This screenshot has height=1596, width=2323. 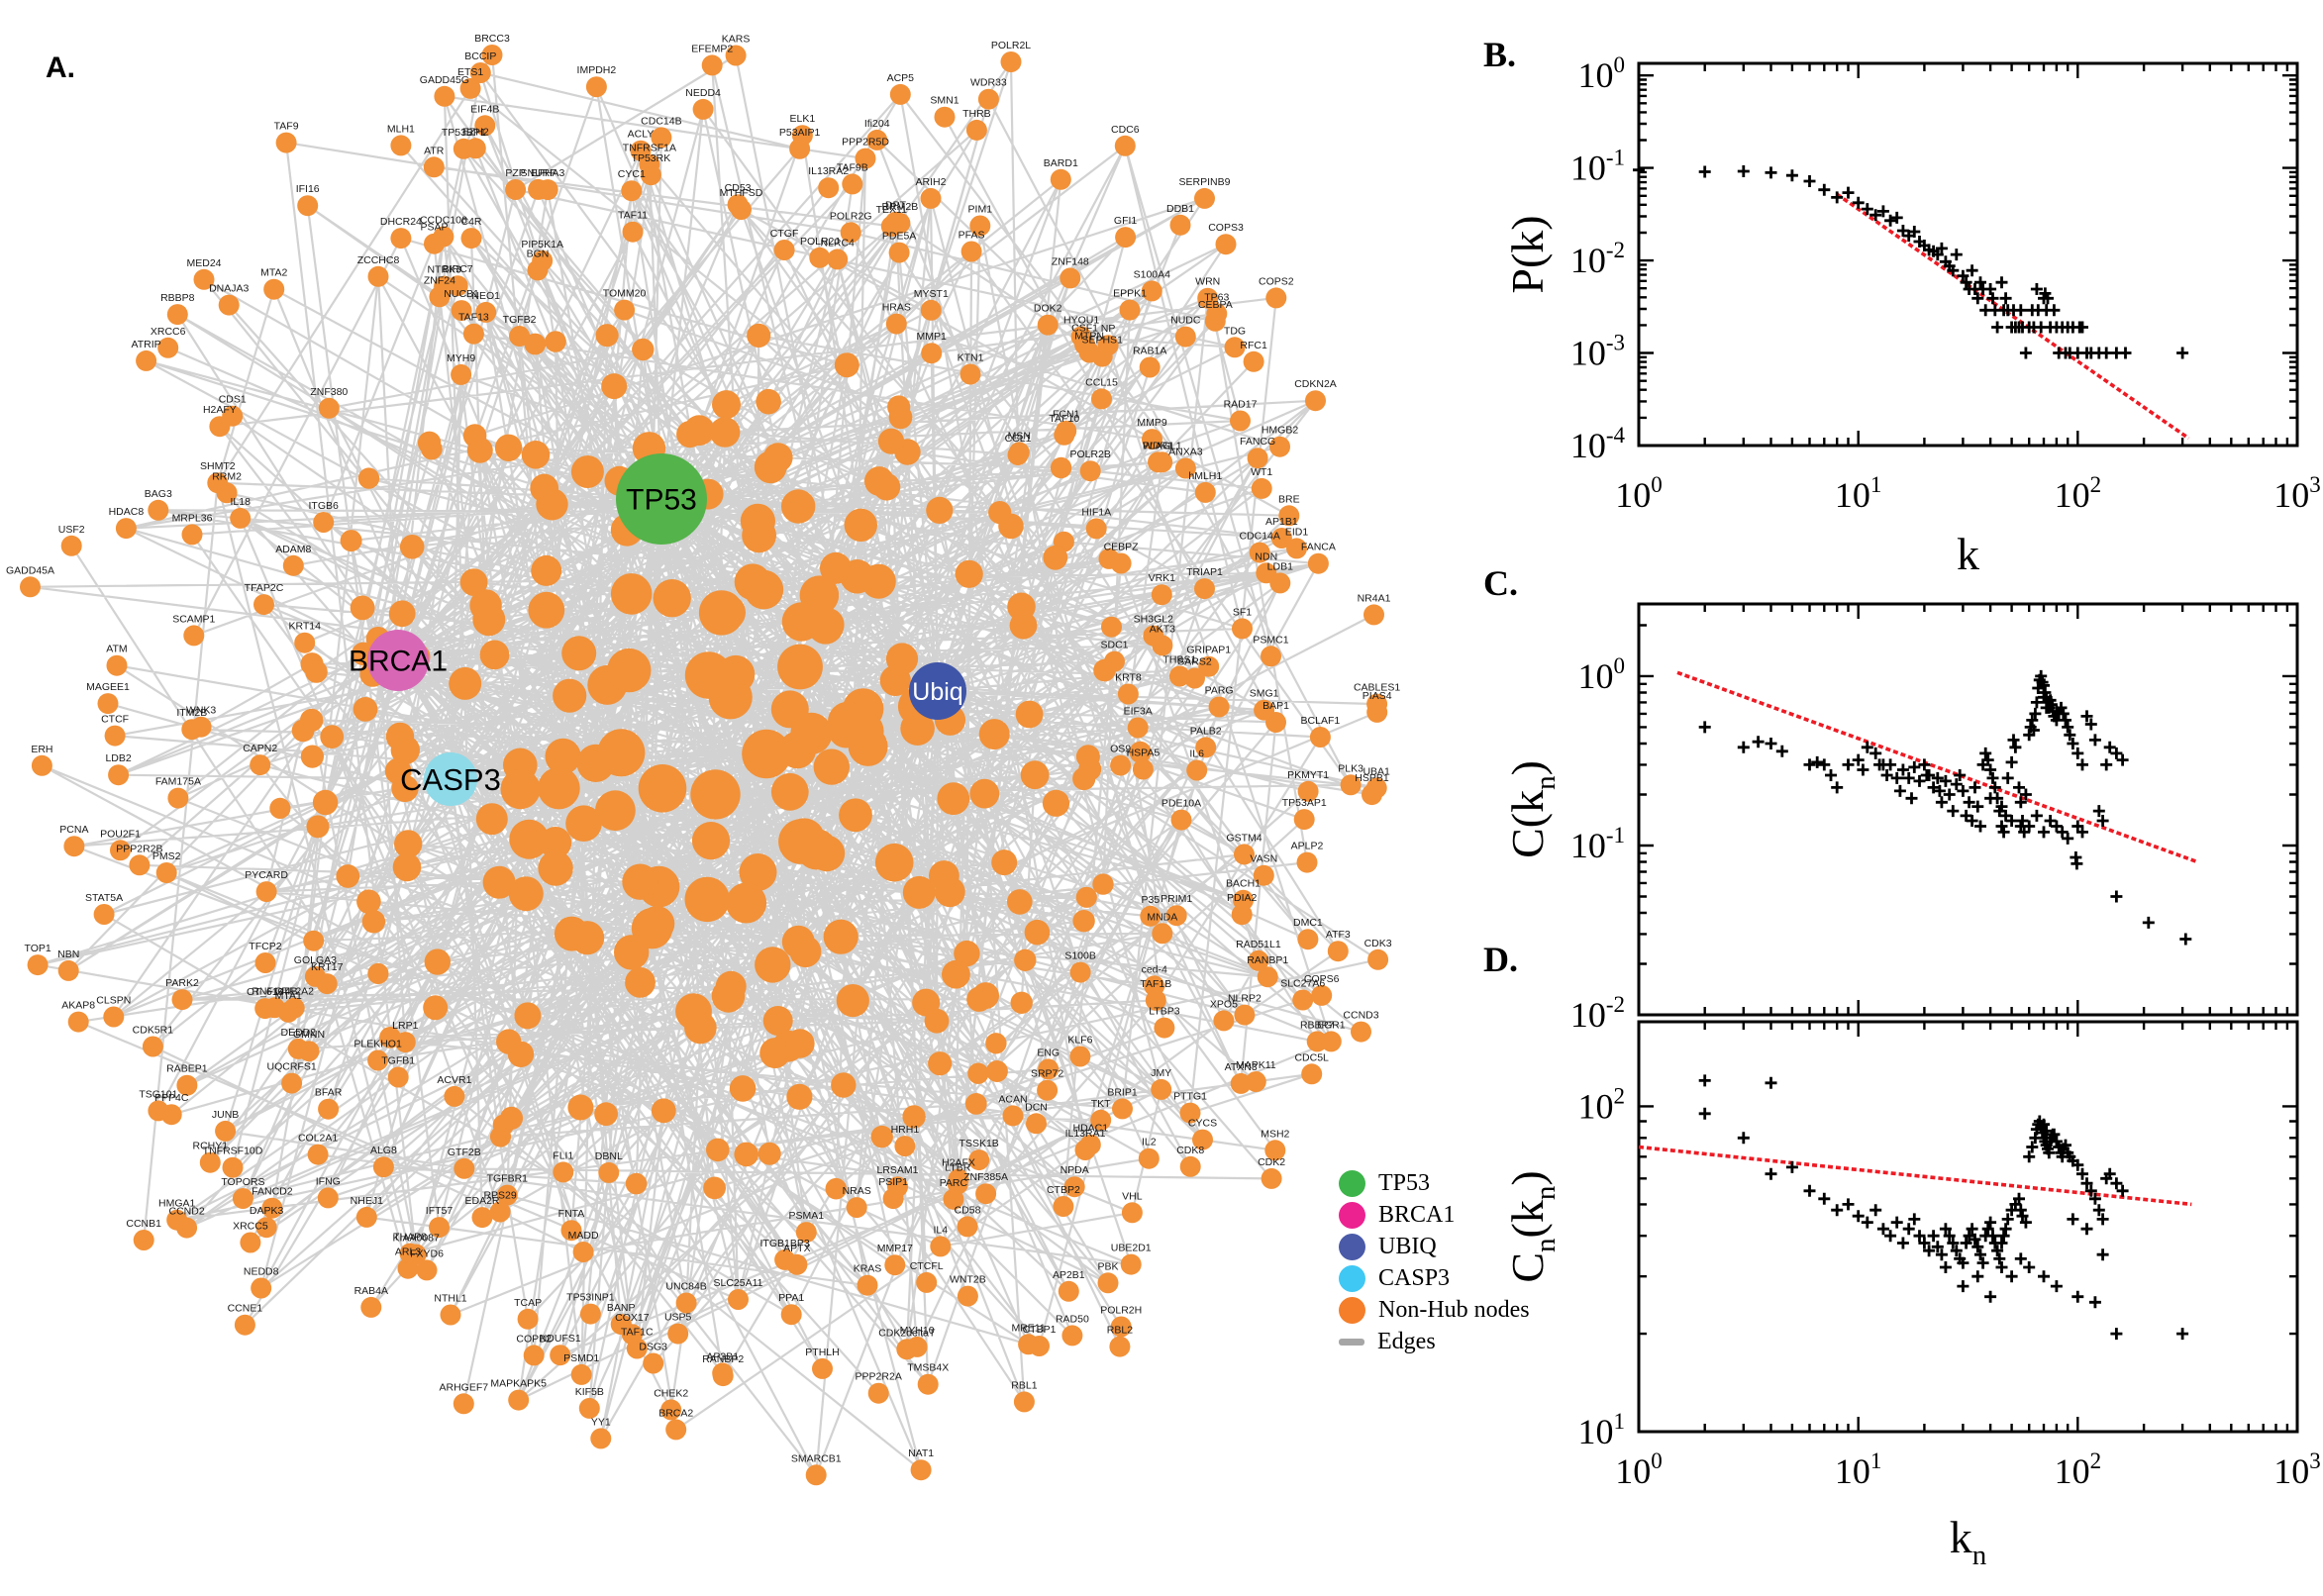 What do you see at coordinates (738, 188) in the screenshot?
I see `svg-text: CD53` at bounding box center [738, 188].